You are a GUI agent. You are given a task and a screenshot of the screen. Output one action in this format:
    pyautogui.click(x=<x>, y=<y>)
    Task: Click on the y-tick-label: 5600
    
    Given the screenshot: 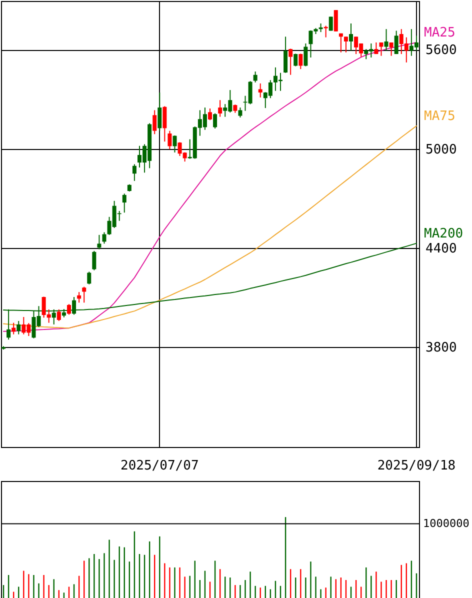 What is the action you would take?
    pyautogui.click(x=441, y=50)
    